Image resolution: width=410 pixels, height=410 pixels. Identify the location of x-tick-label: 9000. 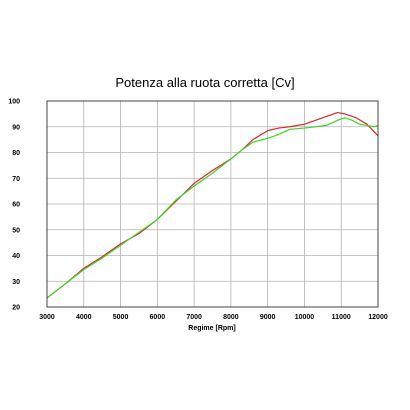
(268, 317).